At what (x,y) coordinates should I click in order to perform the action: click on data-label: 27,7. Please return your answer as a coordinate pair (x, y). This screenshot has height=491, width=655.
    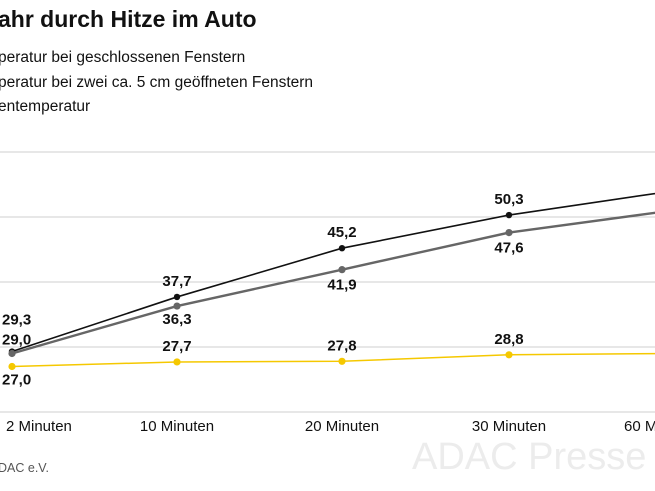
    Looking at the image, I should click on (176, 346).